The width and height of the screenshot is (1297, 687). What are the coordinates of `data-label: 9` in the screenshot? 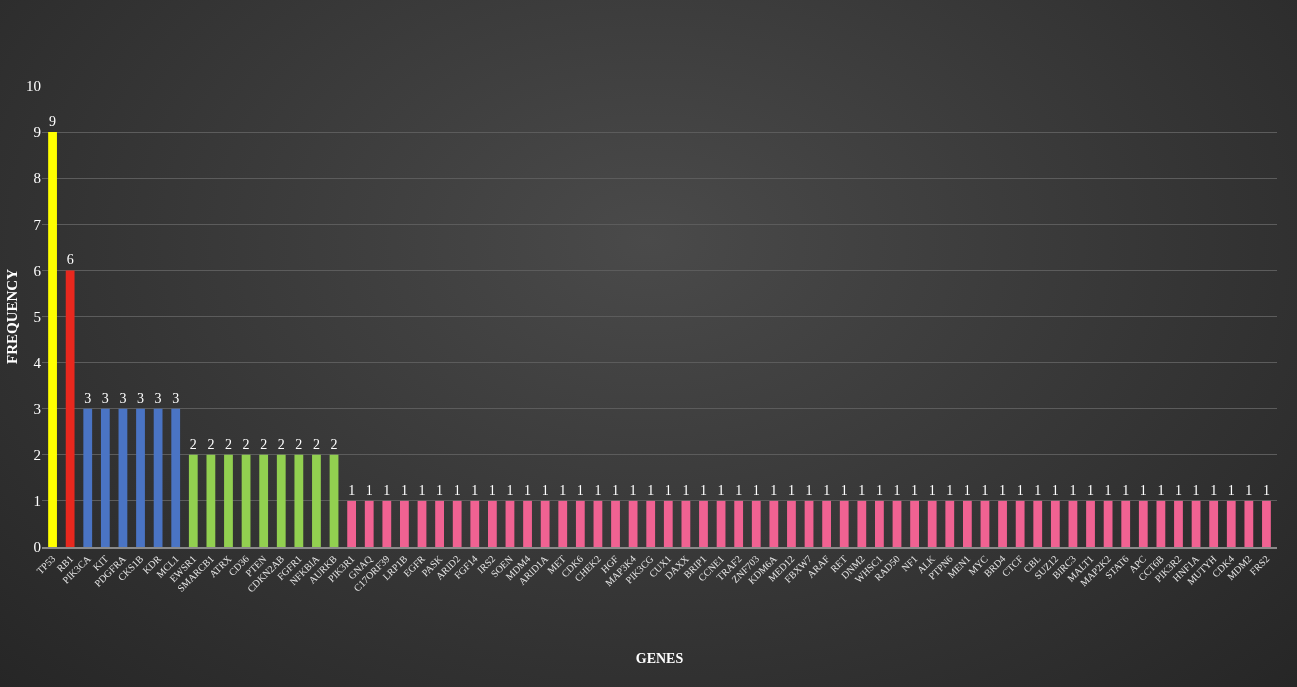 It's located at (53, 122).